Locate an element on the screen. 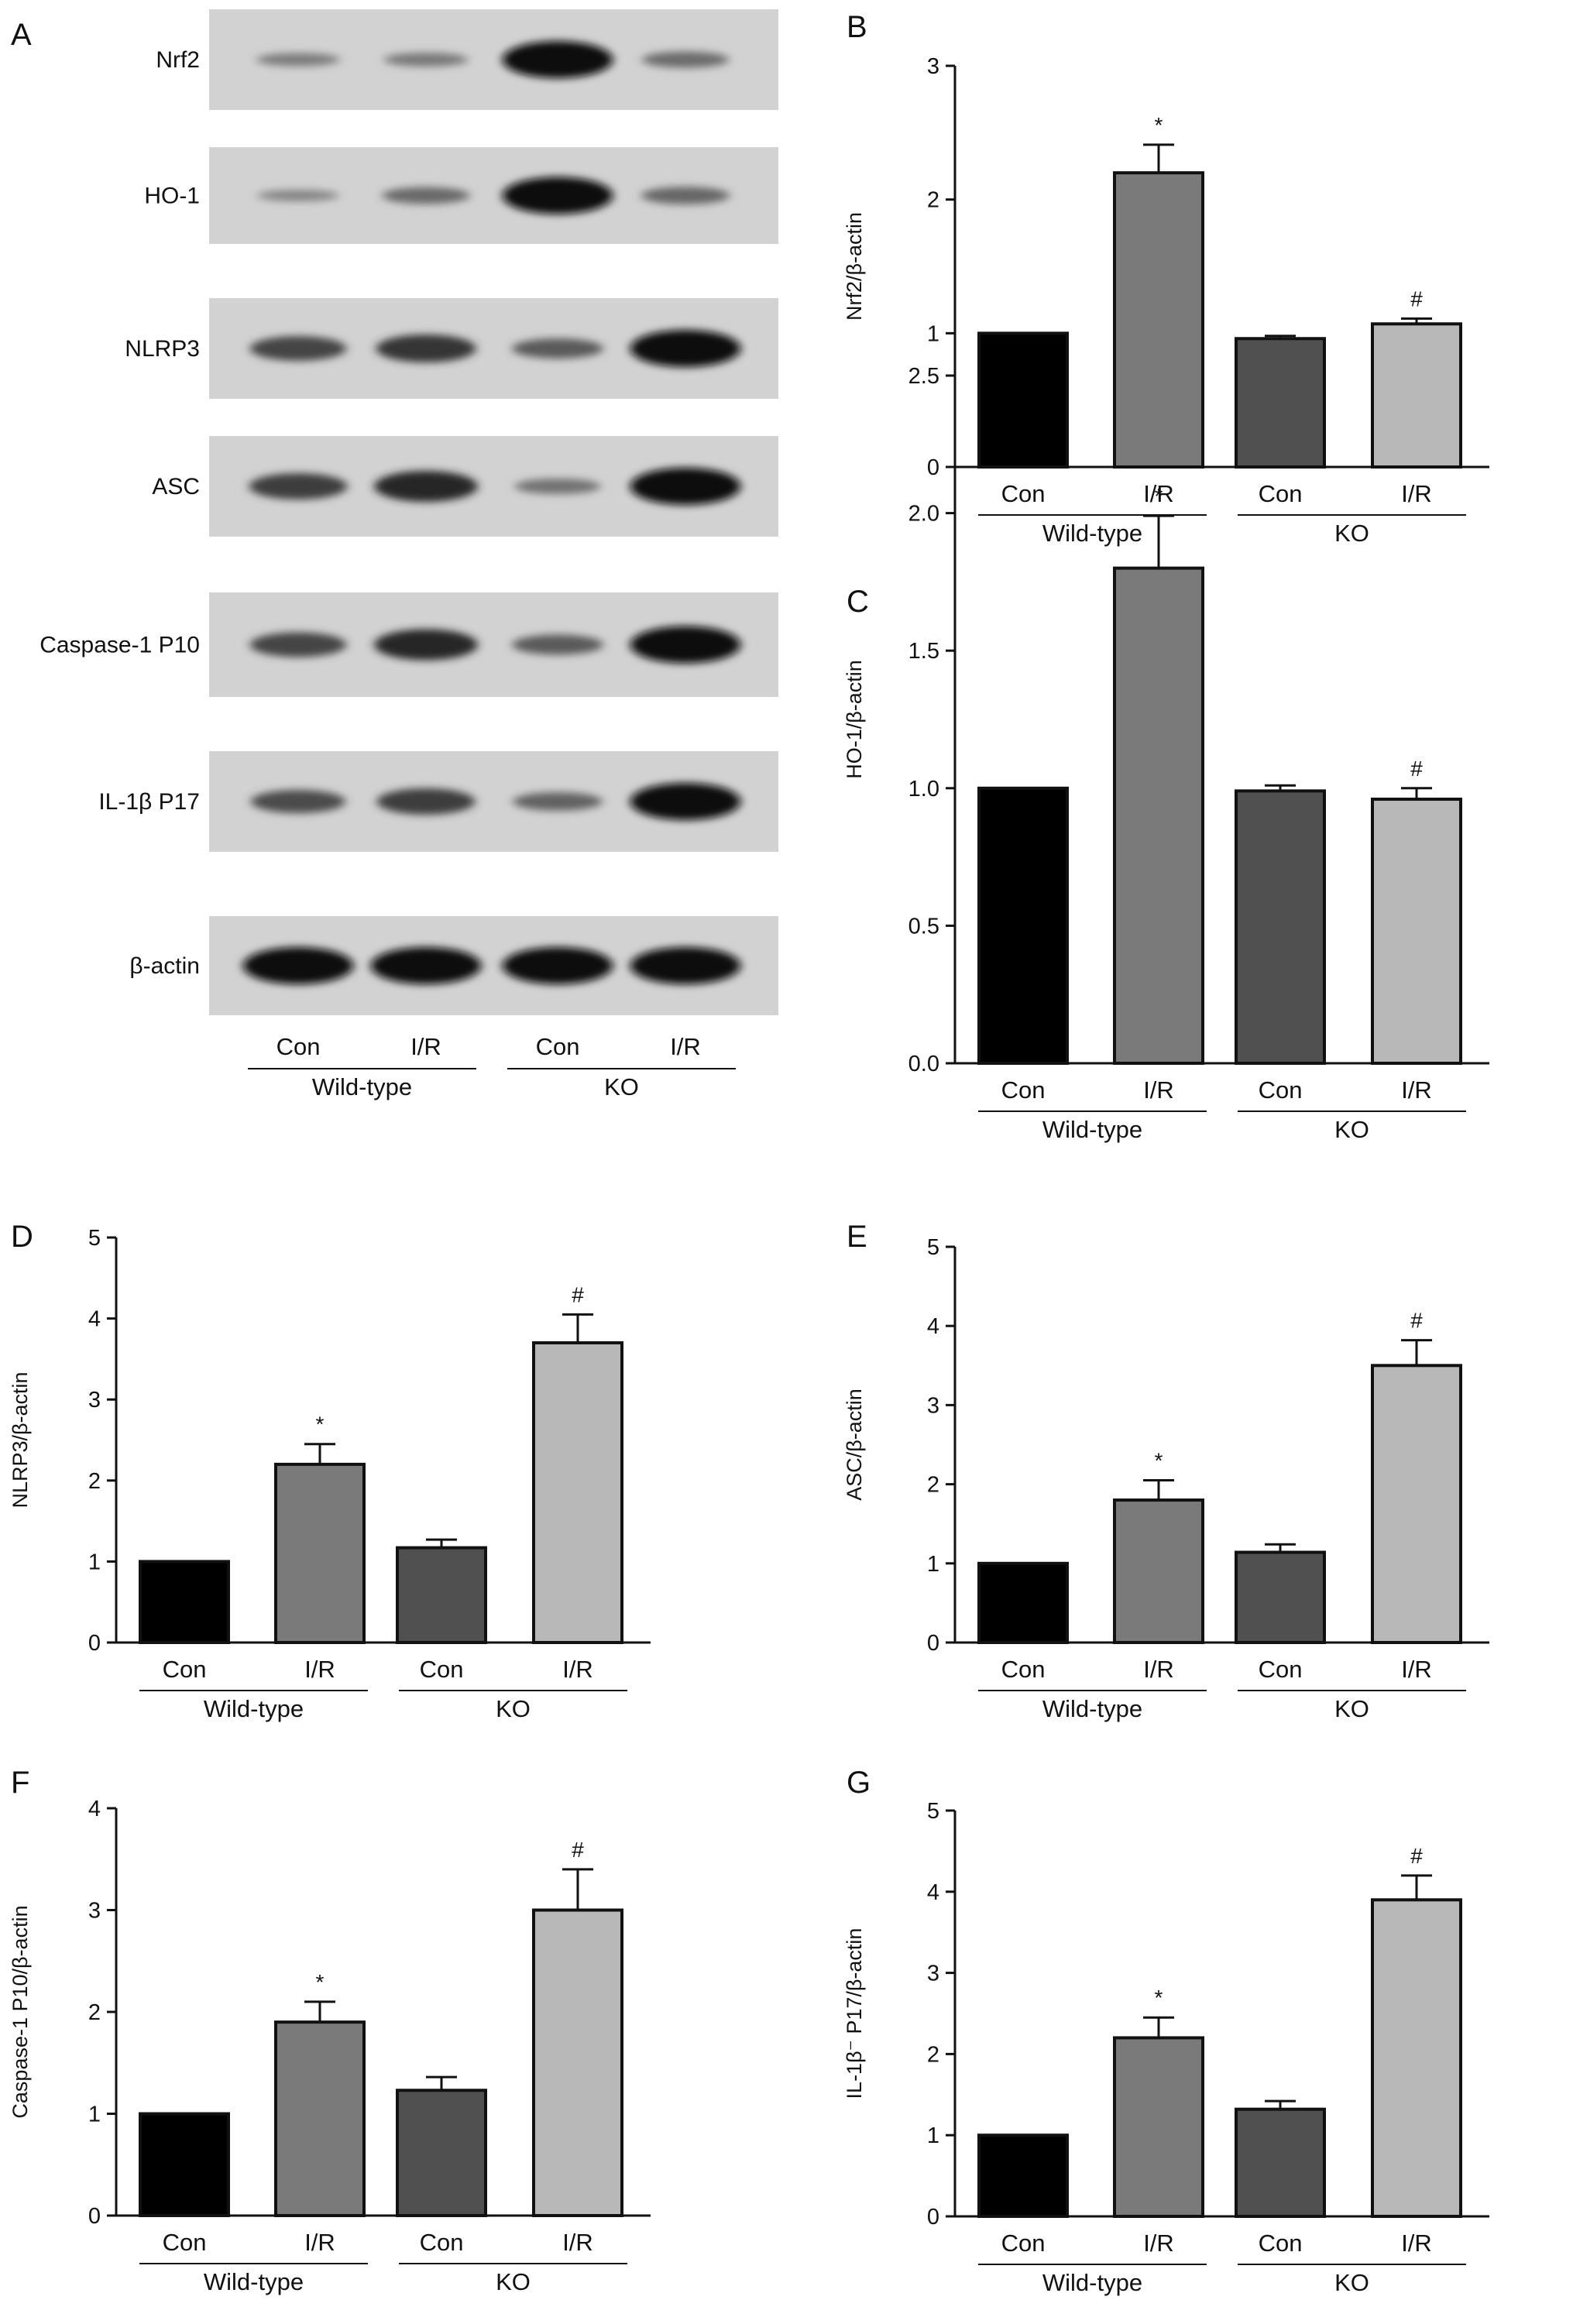 This screenshot has width=1573, height=2324. panel-letter-b: B is located at coordinates (857, 27).